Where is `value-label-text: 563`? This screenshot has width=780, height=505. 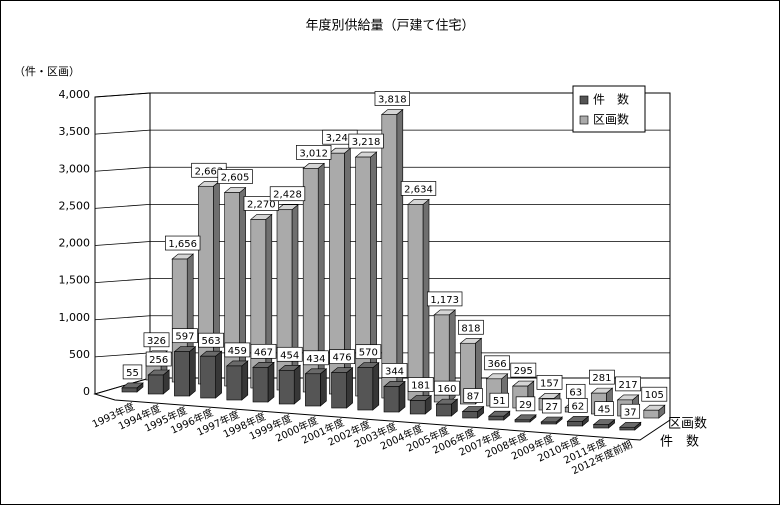
value-label-text: 563 is located at coordinates (211, 341).